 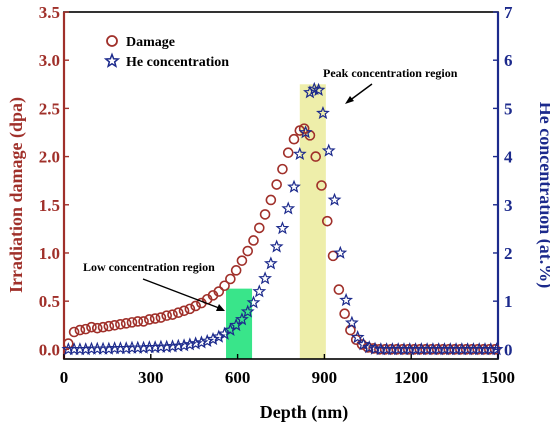 What do you see at coordinates (508, 253) in the screenshot?
I see `right-y-tick-label: 2` at bounding box center [508, 253].